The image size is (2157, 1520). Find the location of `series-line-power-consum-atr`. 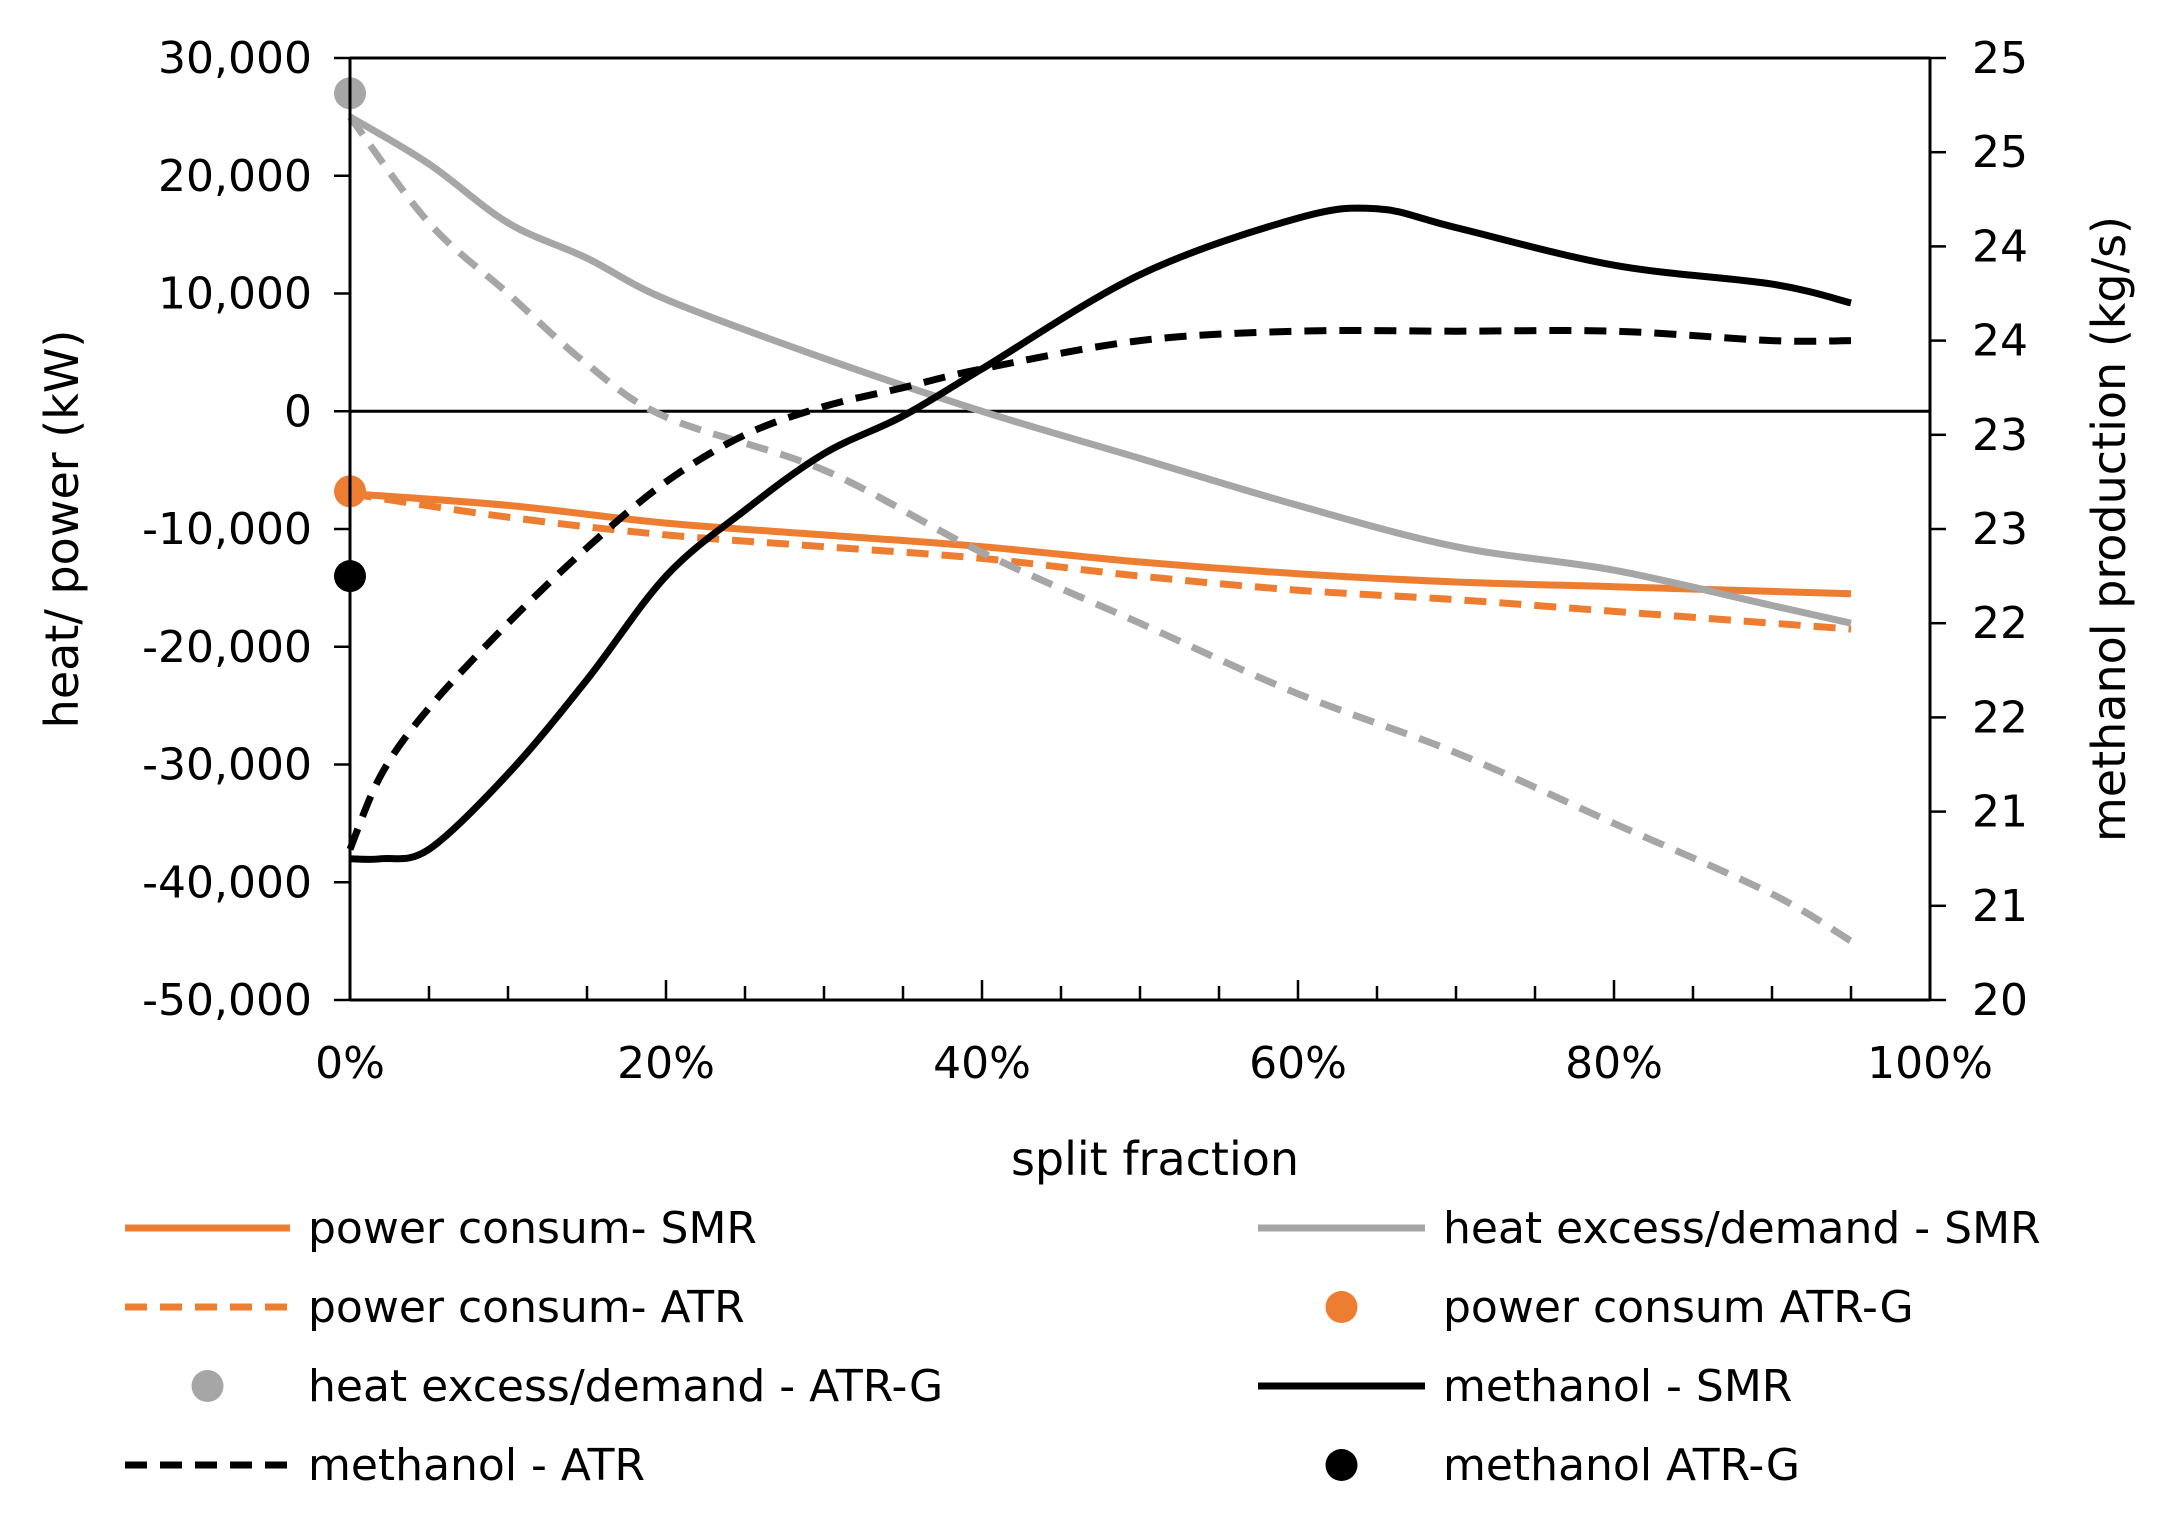

series-line-power-consum-atr is located at coordinates (1100, 561).